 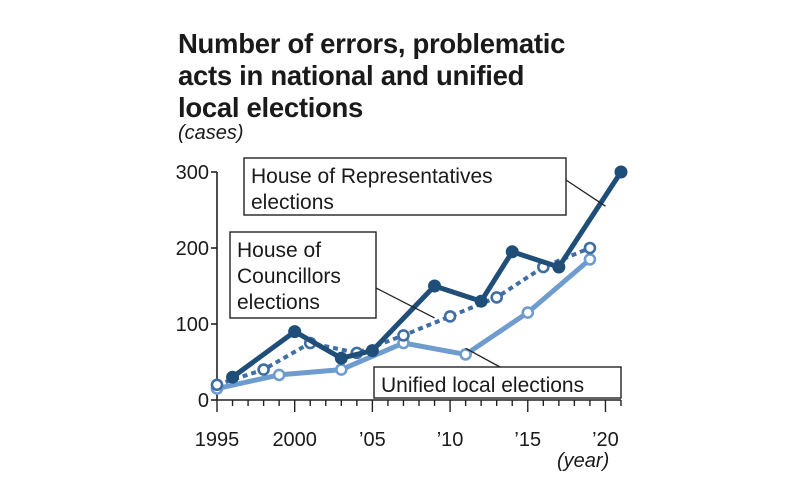 What do you see at coordinates (279, 250) in the screenshot?
I see `series-label: House of` at bounding box center [279, 250].